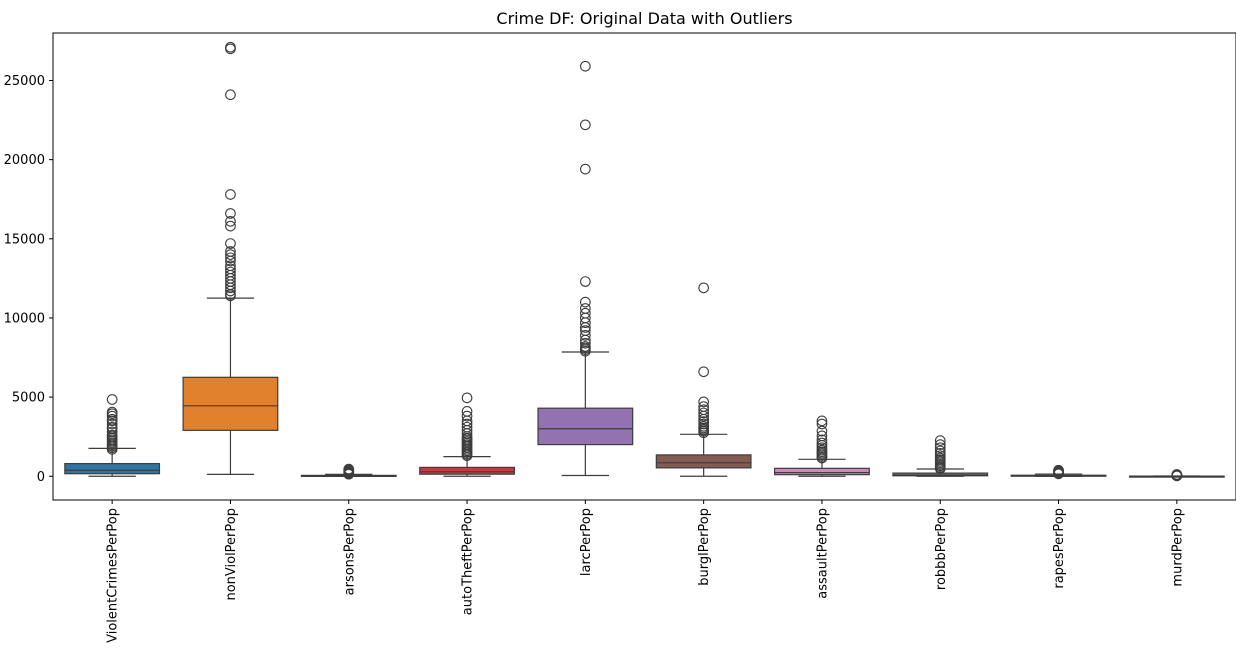  What do you see at coordinates (28, 398) in the screenshot?
I see `y-tick-label: 5000` at bounding box center [28, 398].